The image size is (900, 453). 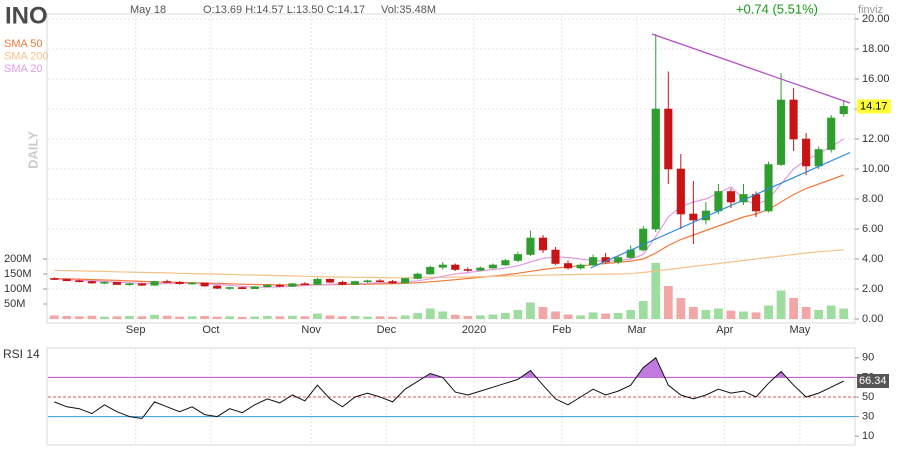 What do you see at coordinates (636, 330) in the screenshot?
I see `x-tick-label: Mar` at bounding box center [636, 330].